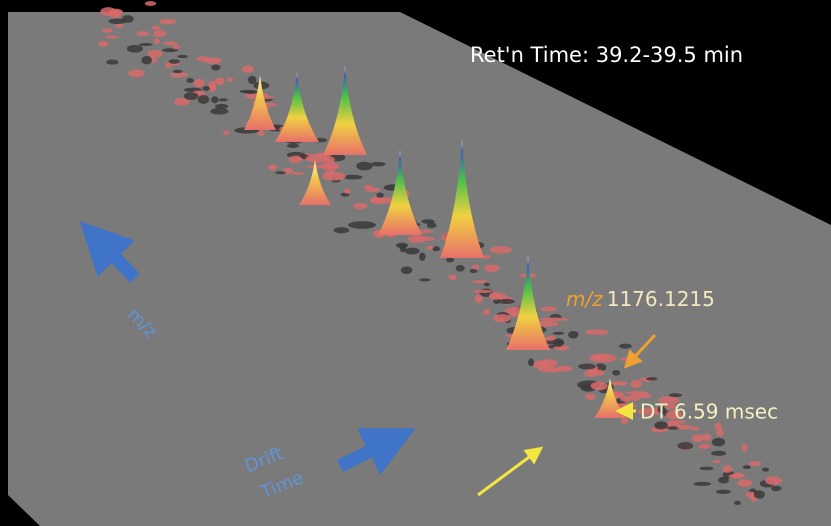 The image size is (831, 526). I want to click on mz-arrow, so click(109, 252).